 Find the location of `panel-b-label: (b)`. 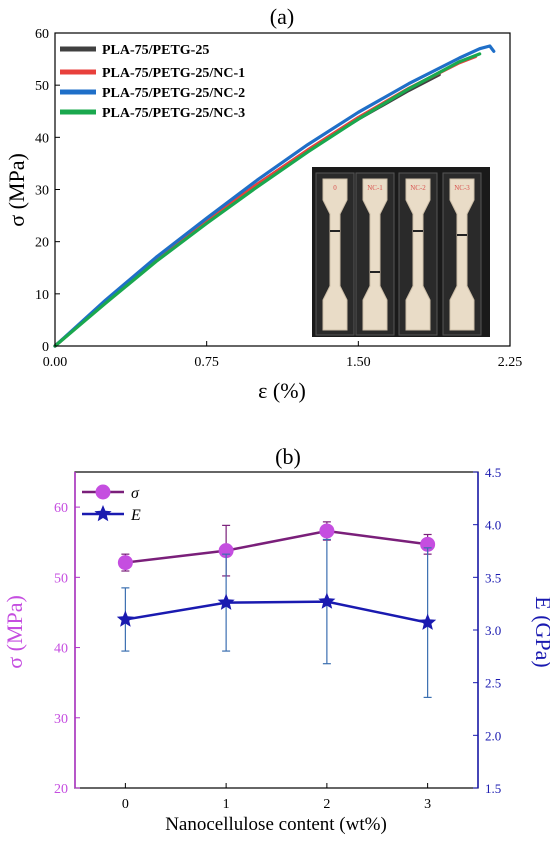

panel-b-label: (b) is located at coordinates (288, 456).